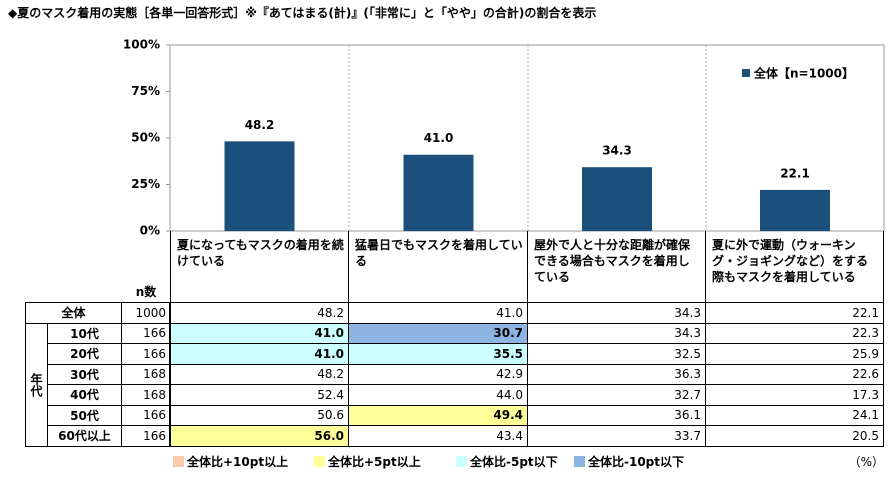 The height and width of the screenshot is (477, 894). Describe the element at coordinates (454, 302) in the screenshot. I see `table-top-border` at that location.